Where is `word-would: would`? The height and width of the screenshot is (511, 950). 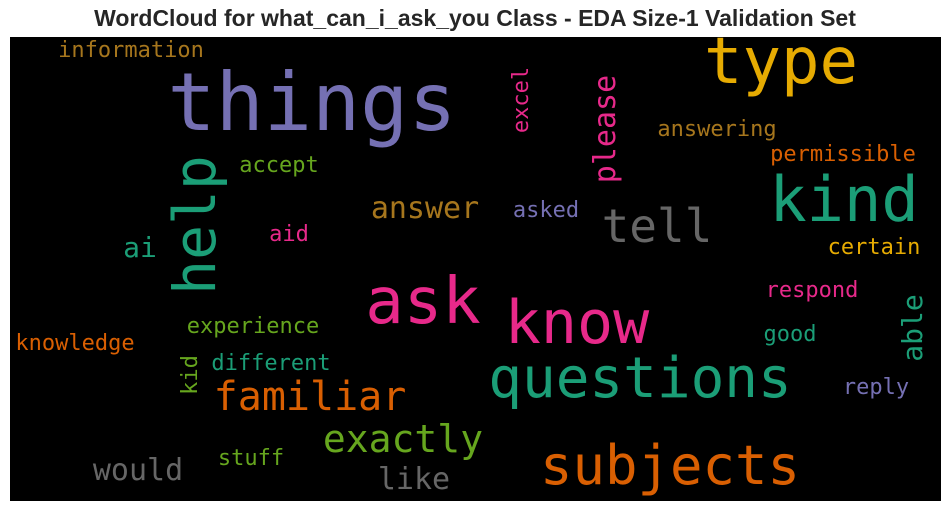
word-would: would is located at coordinates (138, 470).